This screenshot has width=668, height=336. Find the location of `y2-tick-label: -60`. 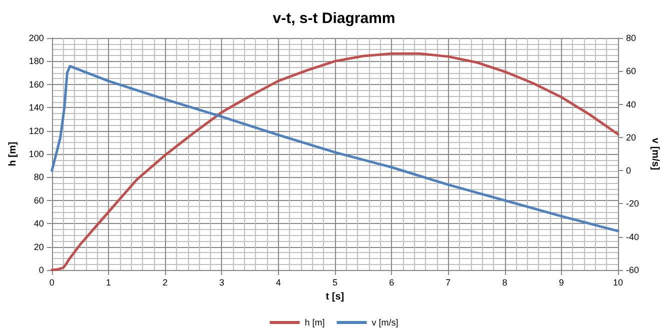

y2-tick-label: -60 is located at coordinates (633, 270).